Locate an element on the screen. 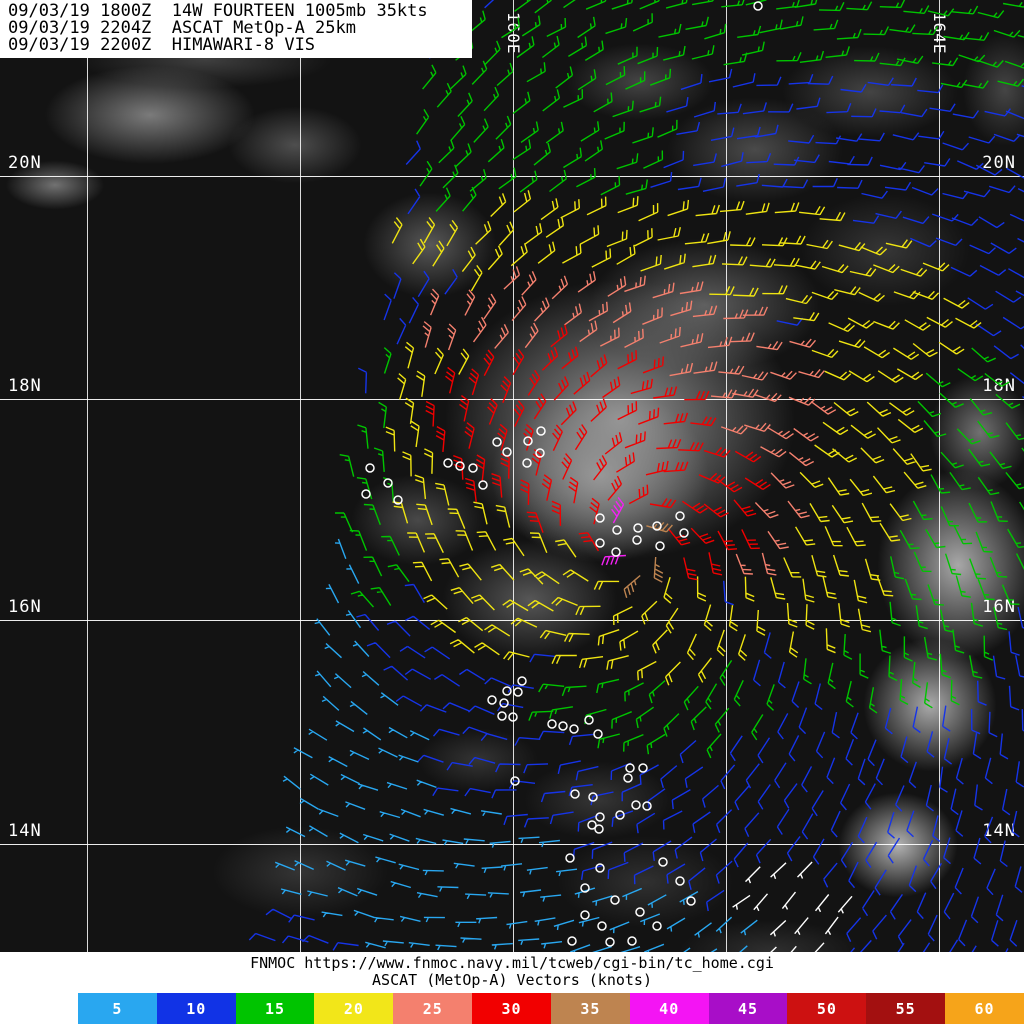  colorbar-segment: 20 is located at coordinates (354, 1008).